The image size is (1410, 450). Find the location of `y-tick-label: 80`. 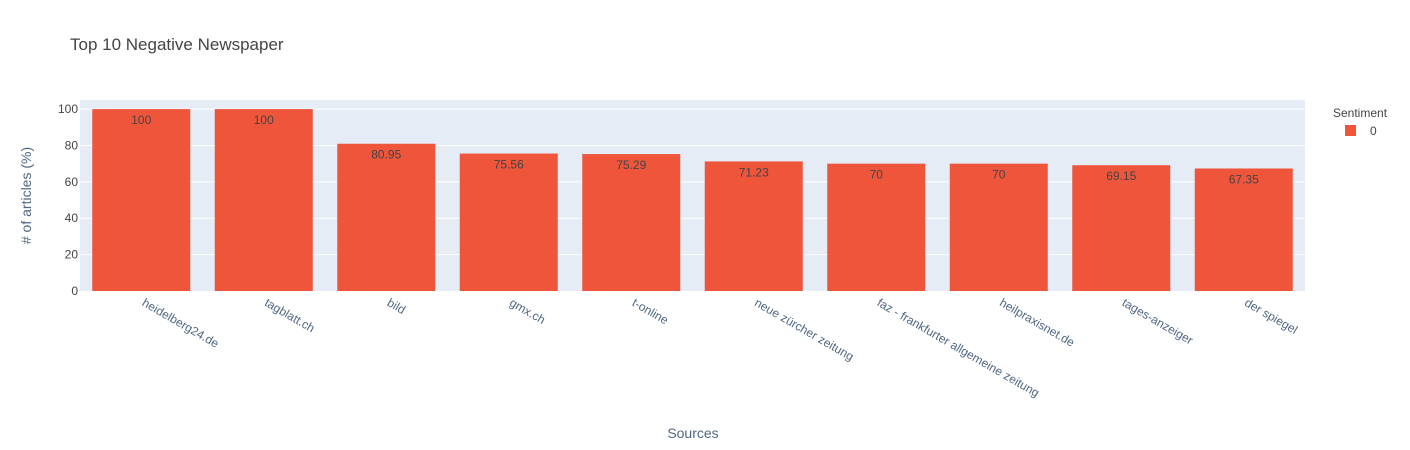

y-tick-label: 80 is located at coordinates (72, 145).